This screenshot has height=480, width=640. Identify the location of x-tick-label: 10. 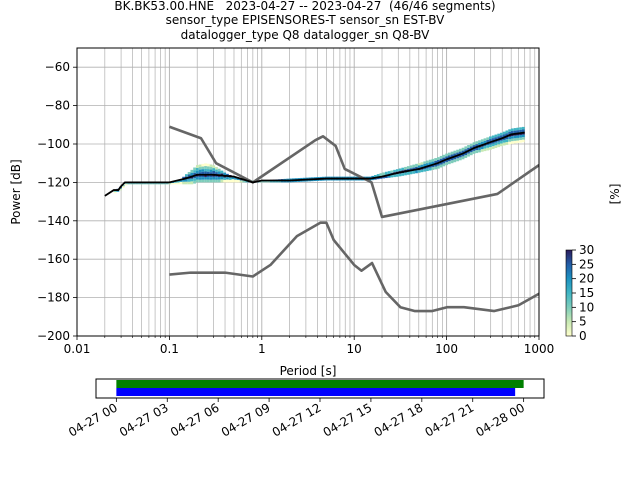
(354, 349).